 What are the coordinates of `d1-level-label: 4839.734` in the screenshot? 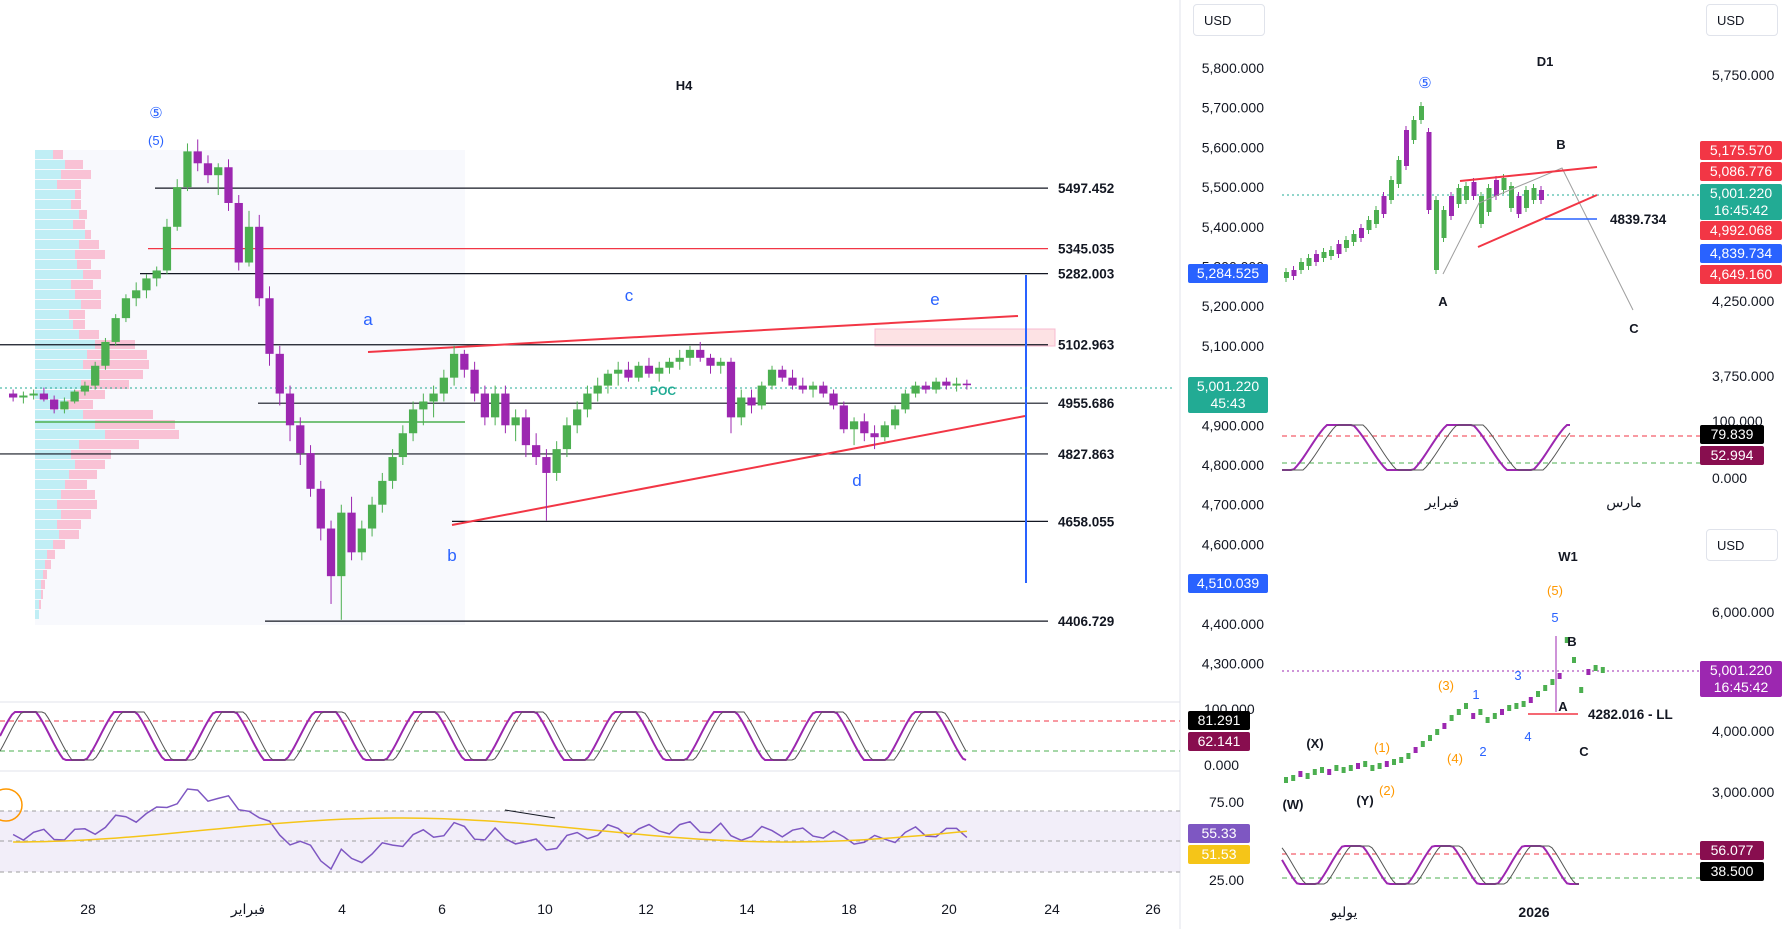 It's located at (1638, 219).